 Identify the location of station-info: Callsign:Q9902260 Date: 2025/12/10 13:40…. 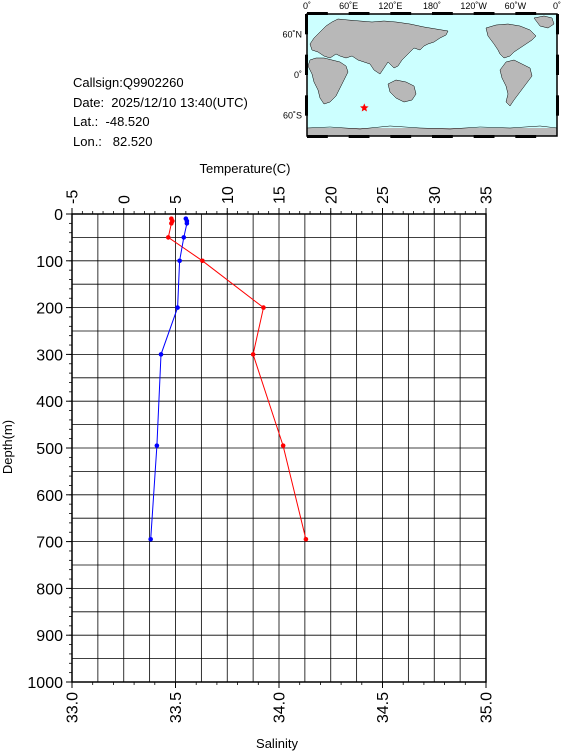
(160, 112).